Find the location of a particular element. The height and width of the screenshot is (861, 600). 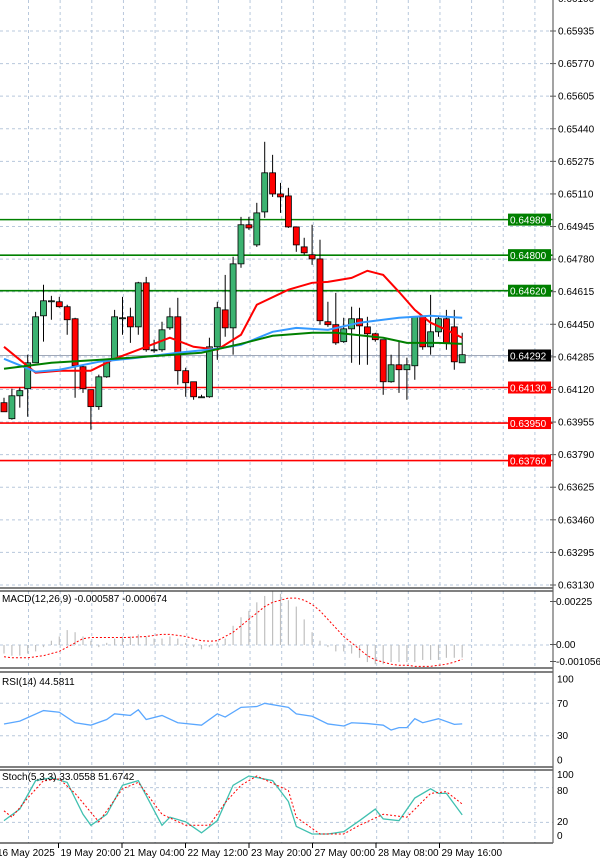

price-axis-label: 0.65605 is located at coordinates (576, 97).